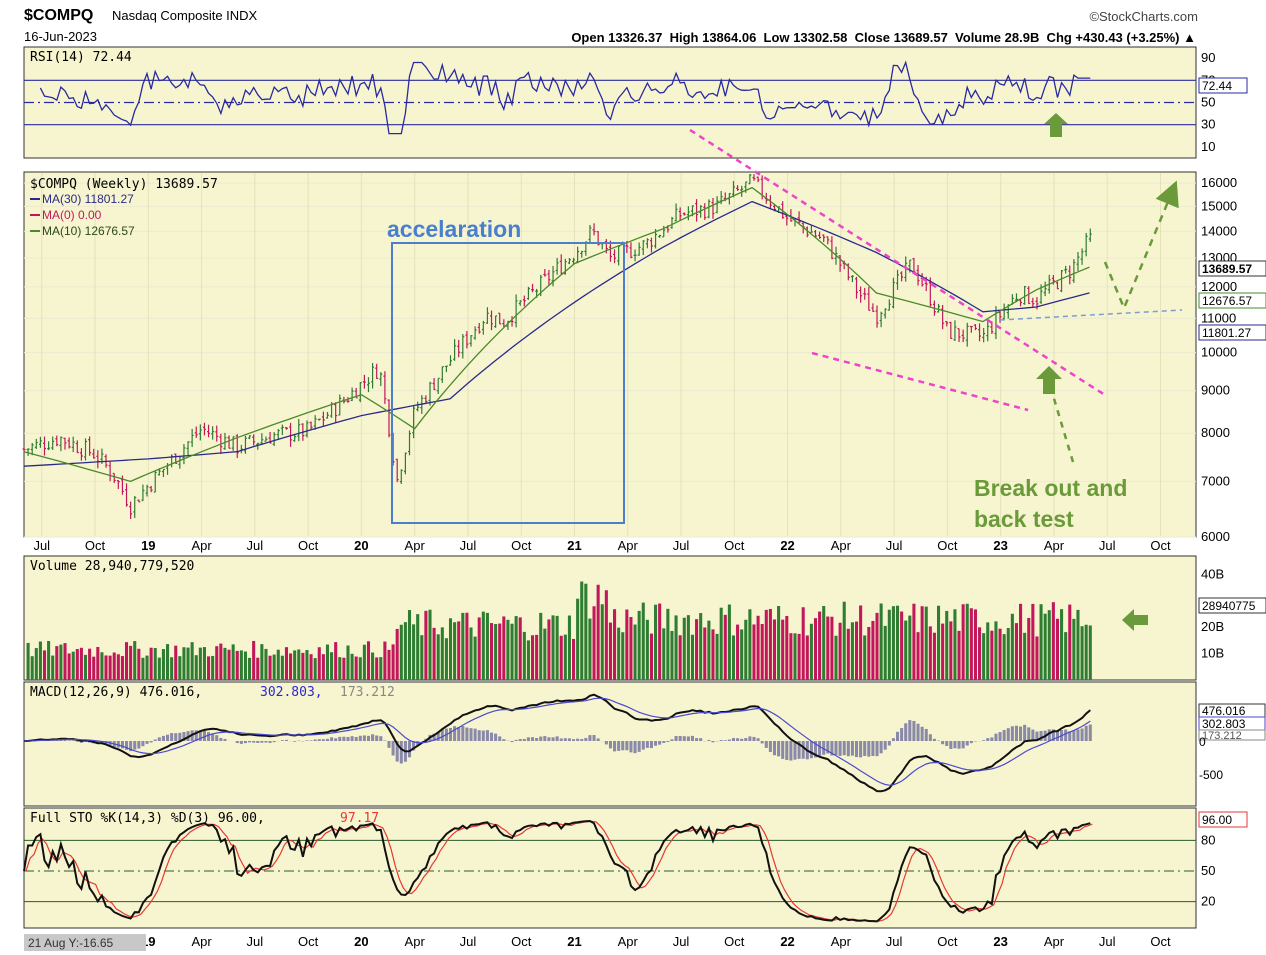 This screenshot has width=1266, height=955. I want to click on x-tick-label: 20, so click(361, 545).